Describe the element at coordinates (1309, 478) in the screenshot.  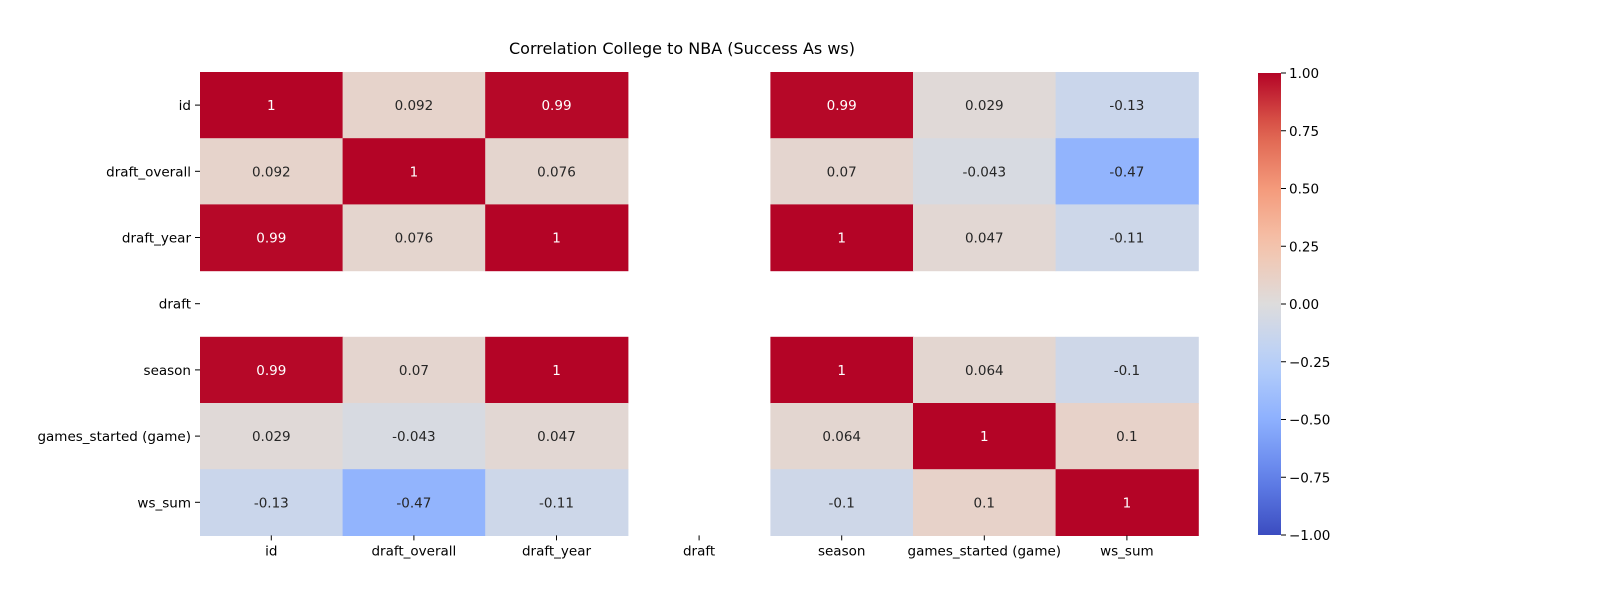
I see `colorbar-tick-label: −0.75` at that location.